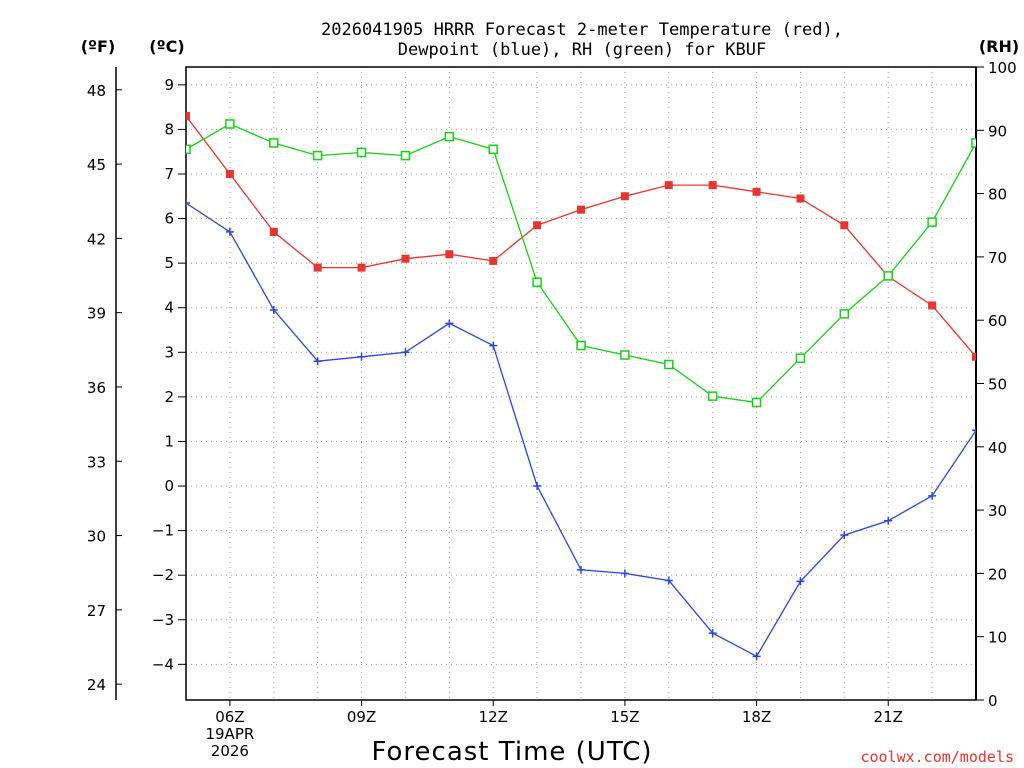  I want to click on x-tick-label: 12Z, so click(493, 717).